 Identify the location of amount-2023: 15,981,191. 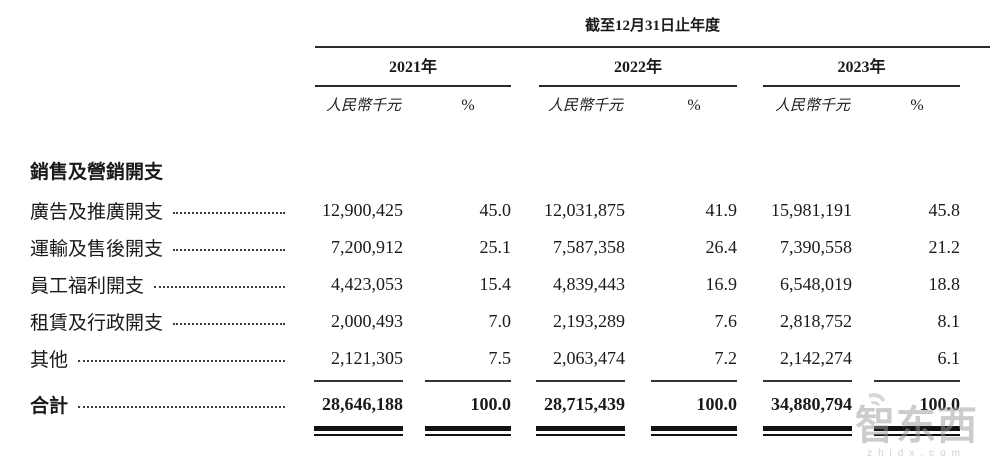
(811, 210).